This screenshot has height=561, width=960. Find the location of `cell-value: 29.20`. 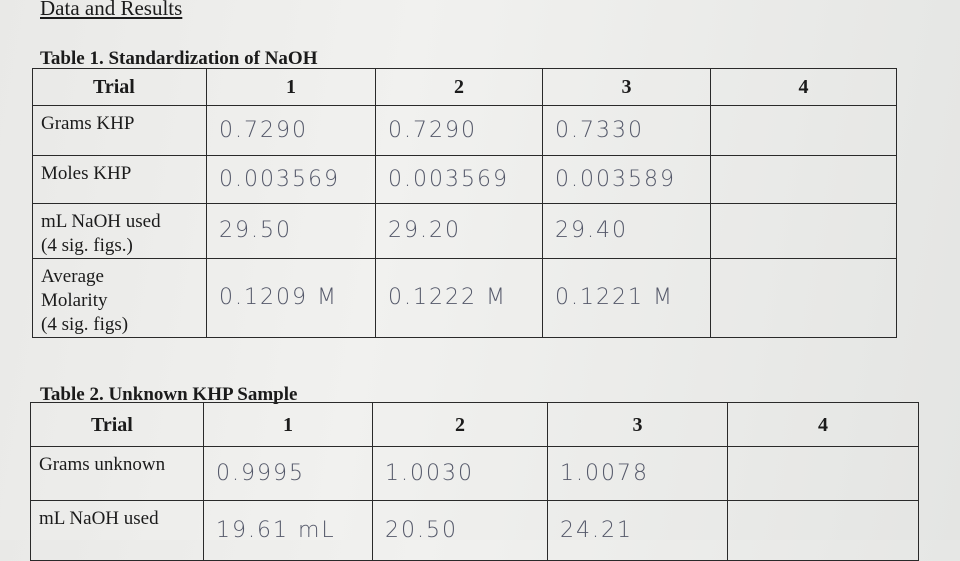

cell-value: 29.20 is located at coordinates (459, 231).